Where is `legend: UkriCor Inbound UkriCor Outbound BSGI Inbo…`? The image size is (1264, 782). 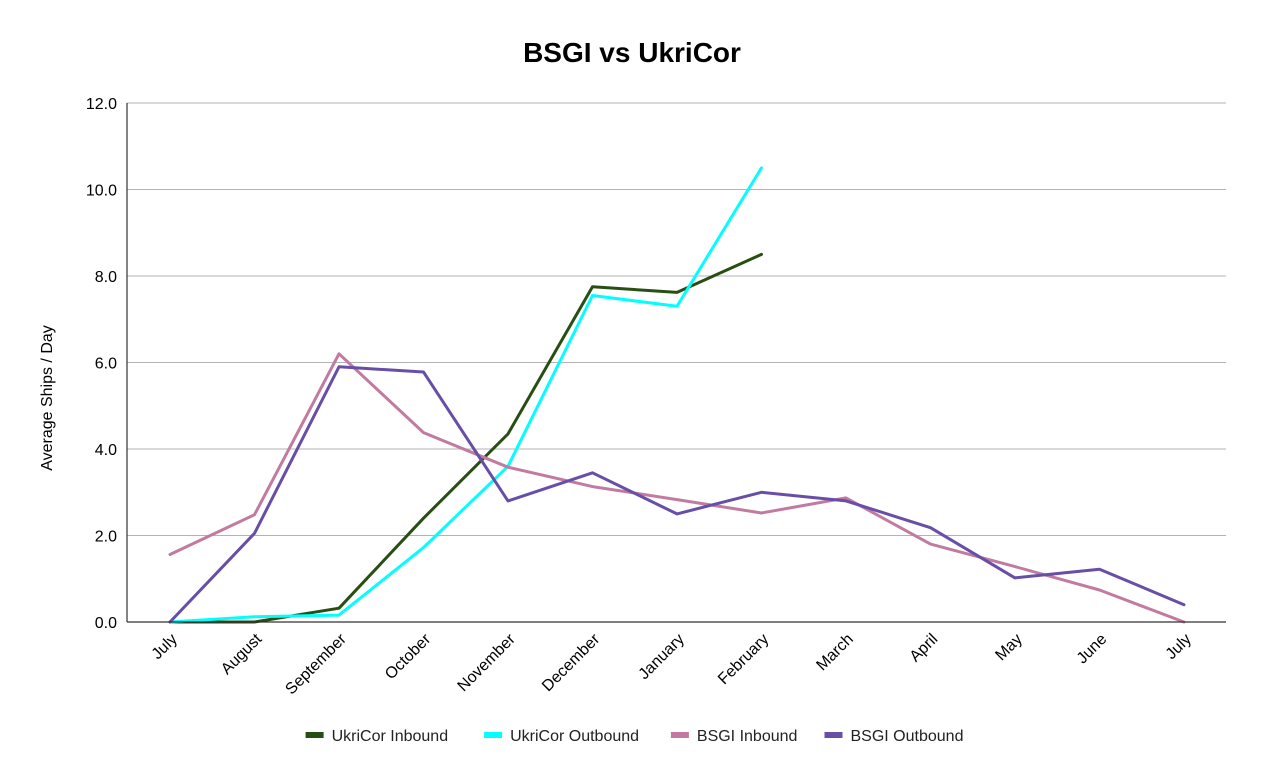
legend: UkriCor Inbound UkriCor Outbound BSGI Inbo… is located at coordinates (634, 736).